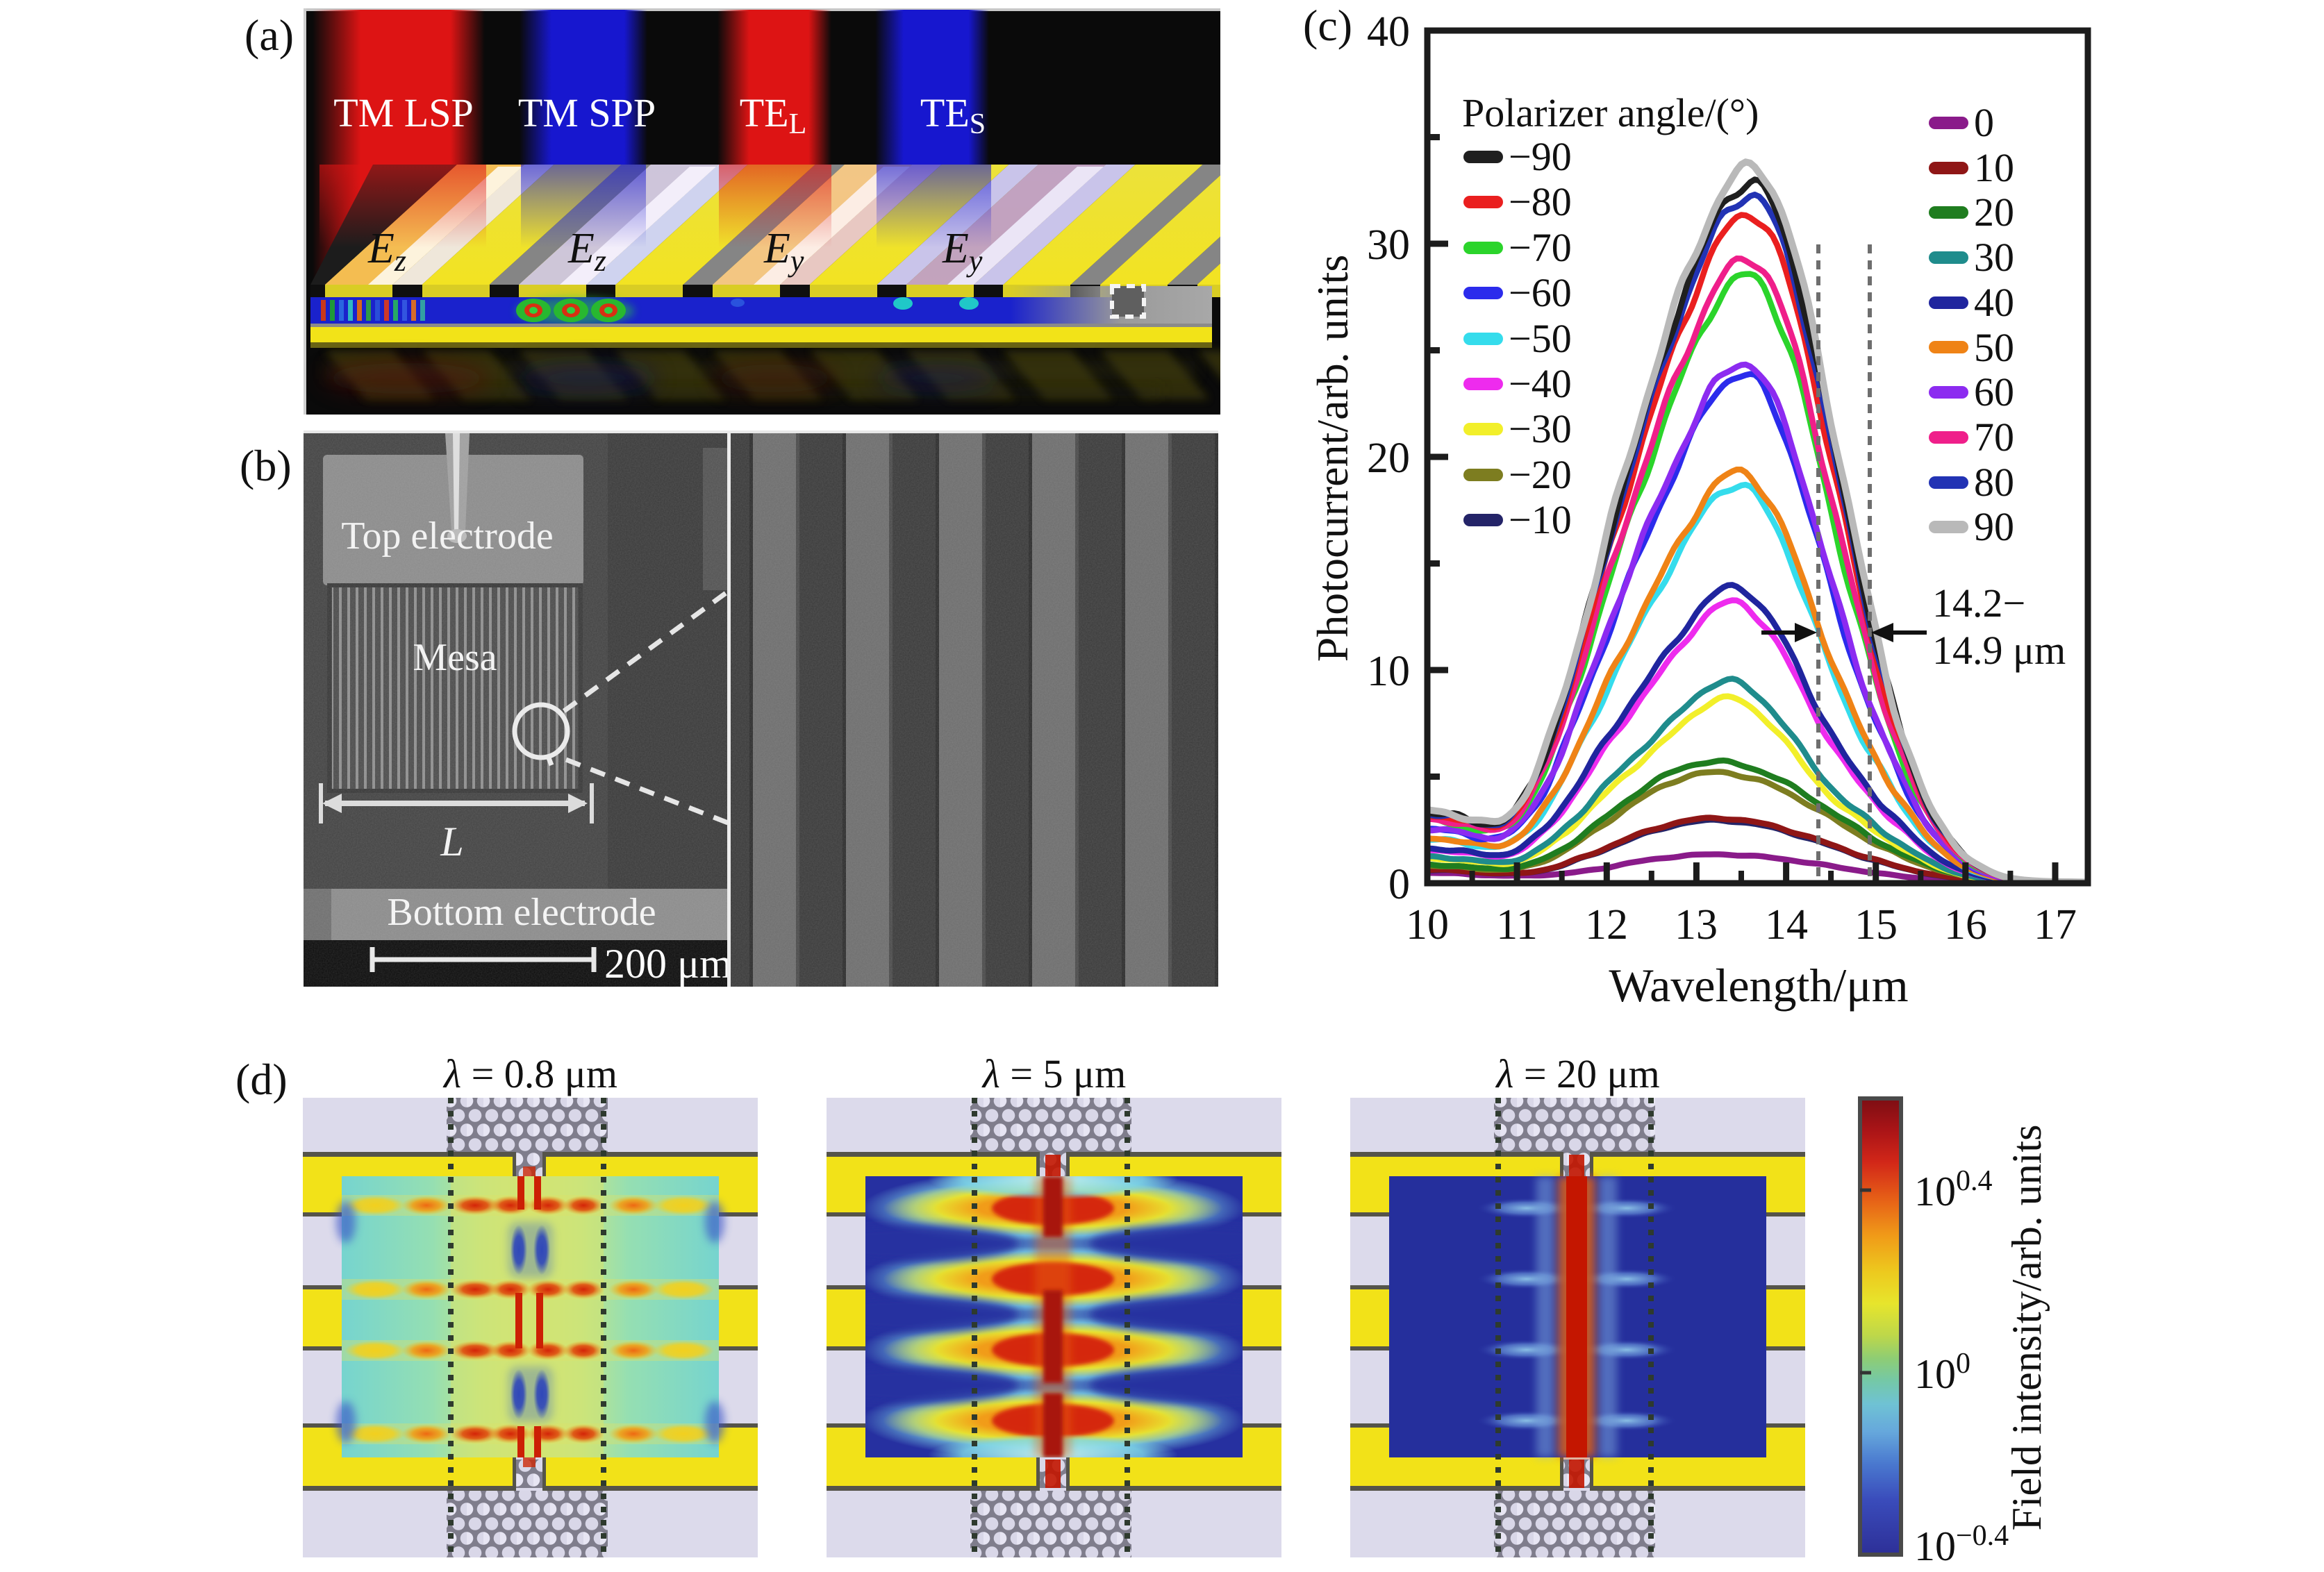 The image size is (2324, 1572). I want to click on svg-text: 14, so click(1786, 925).